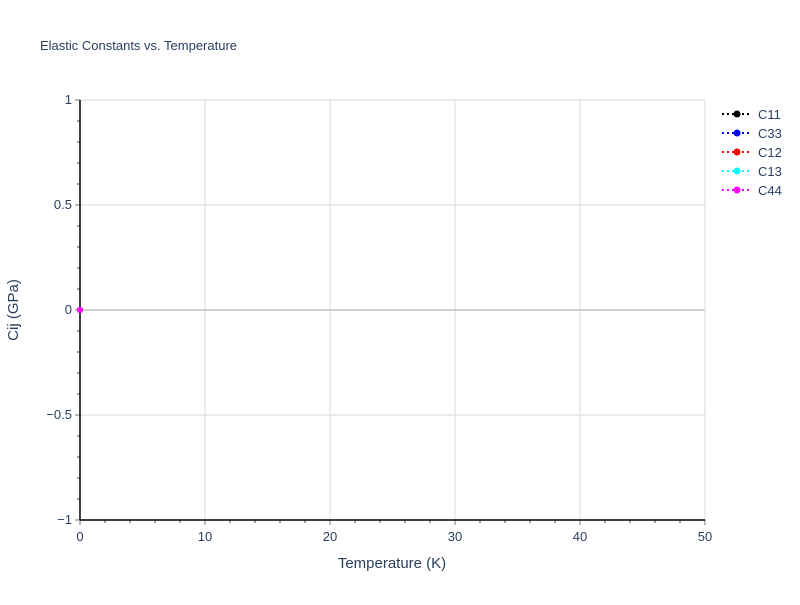 The image size is (800, 605). What do you see at coordinates (580, 536) in the screenshot?
I see `x-tick-label: 40` at bounding box center [580, 536].